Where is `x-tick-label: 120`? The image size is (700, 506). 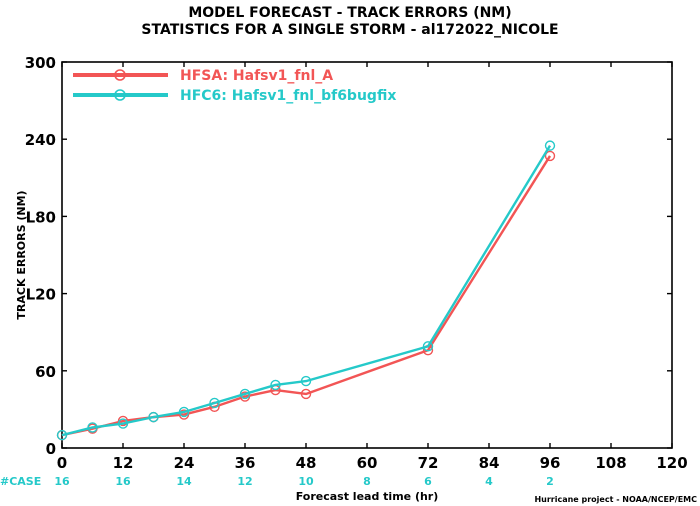 x-tick-label: 120 is located at coordinates (671, 463).